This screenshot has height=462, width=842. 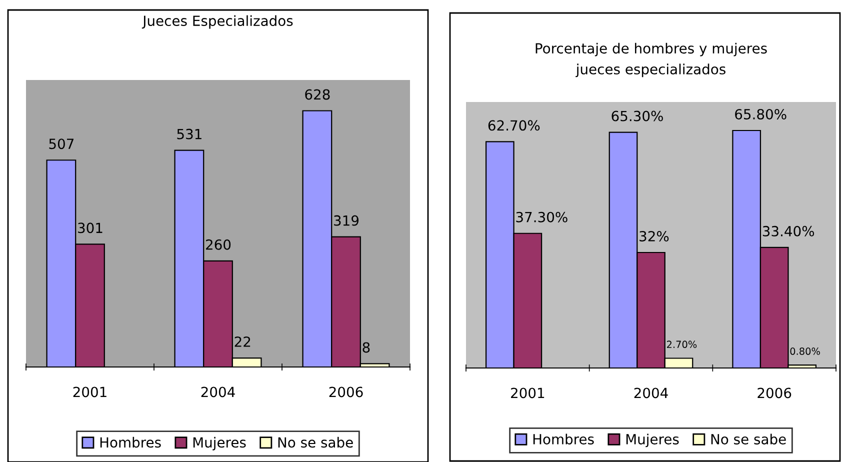 I want to click on data-label: 2.70%, so click(x=681, y=344).